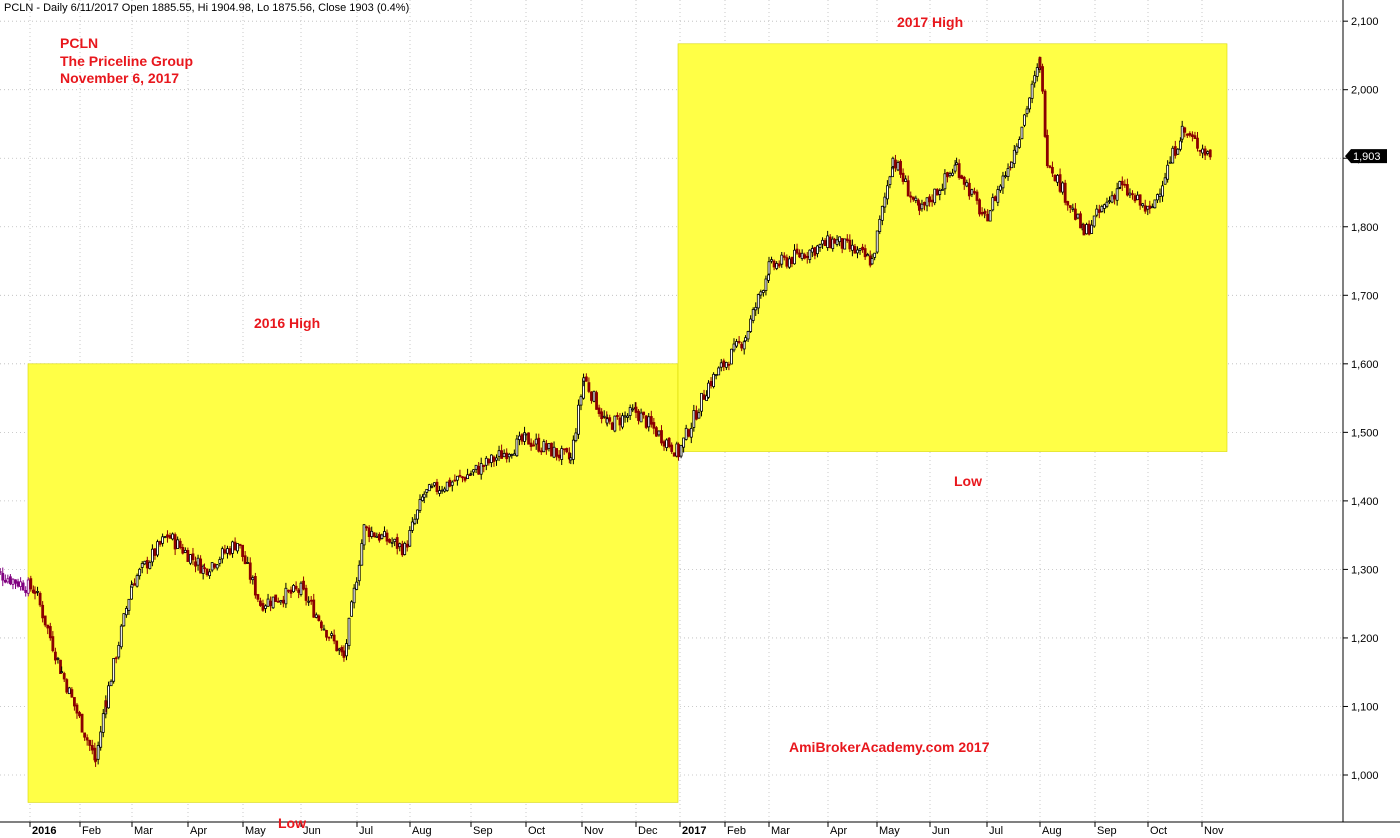 This screenshot has height=838, width=1400. Describe the element at coordinates (1365, 639) in the screenshot. I see `y-tick-label: 1,200` at that location.